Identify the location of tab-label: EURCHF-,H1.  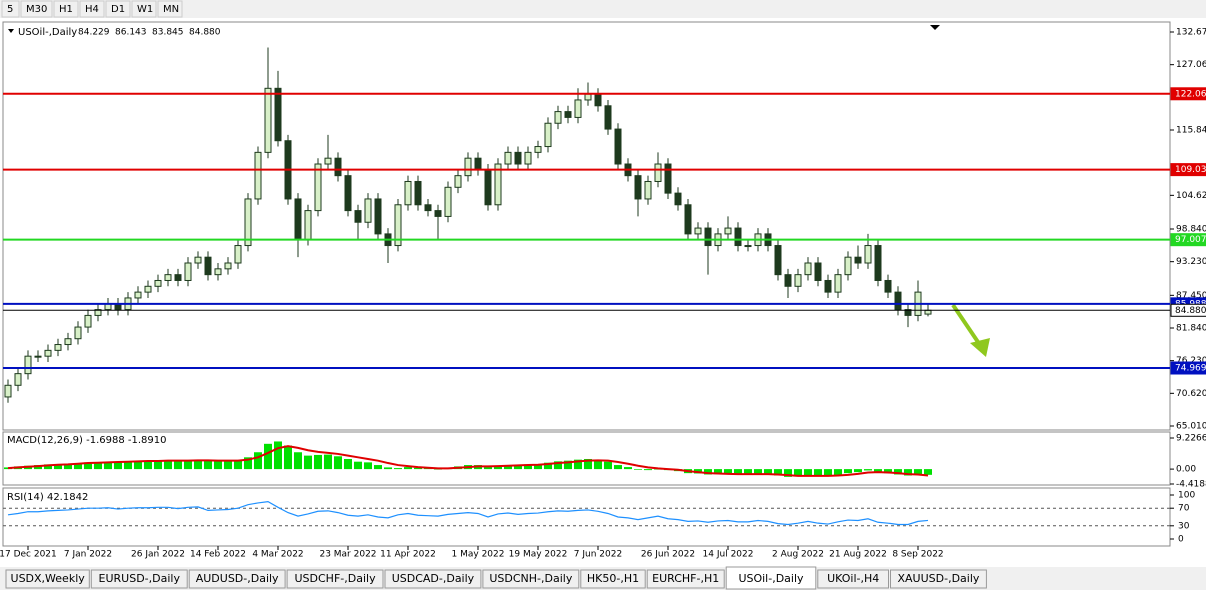
(685, 578).